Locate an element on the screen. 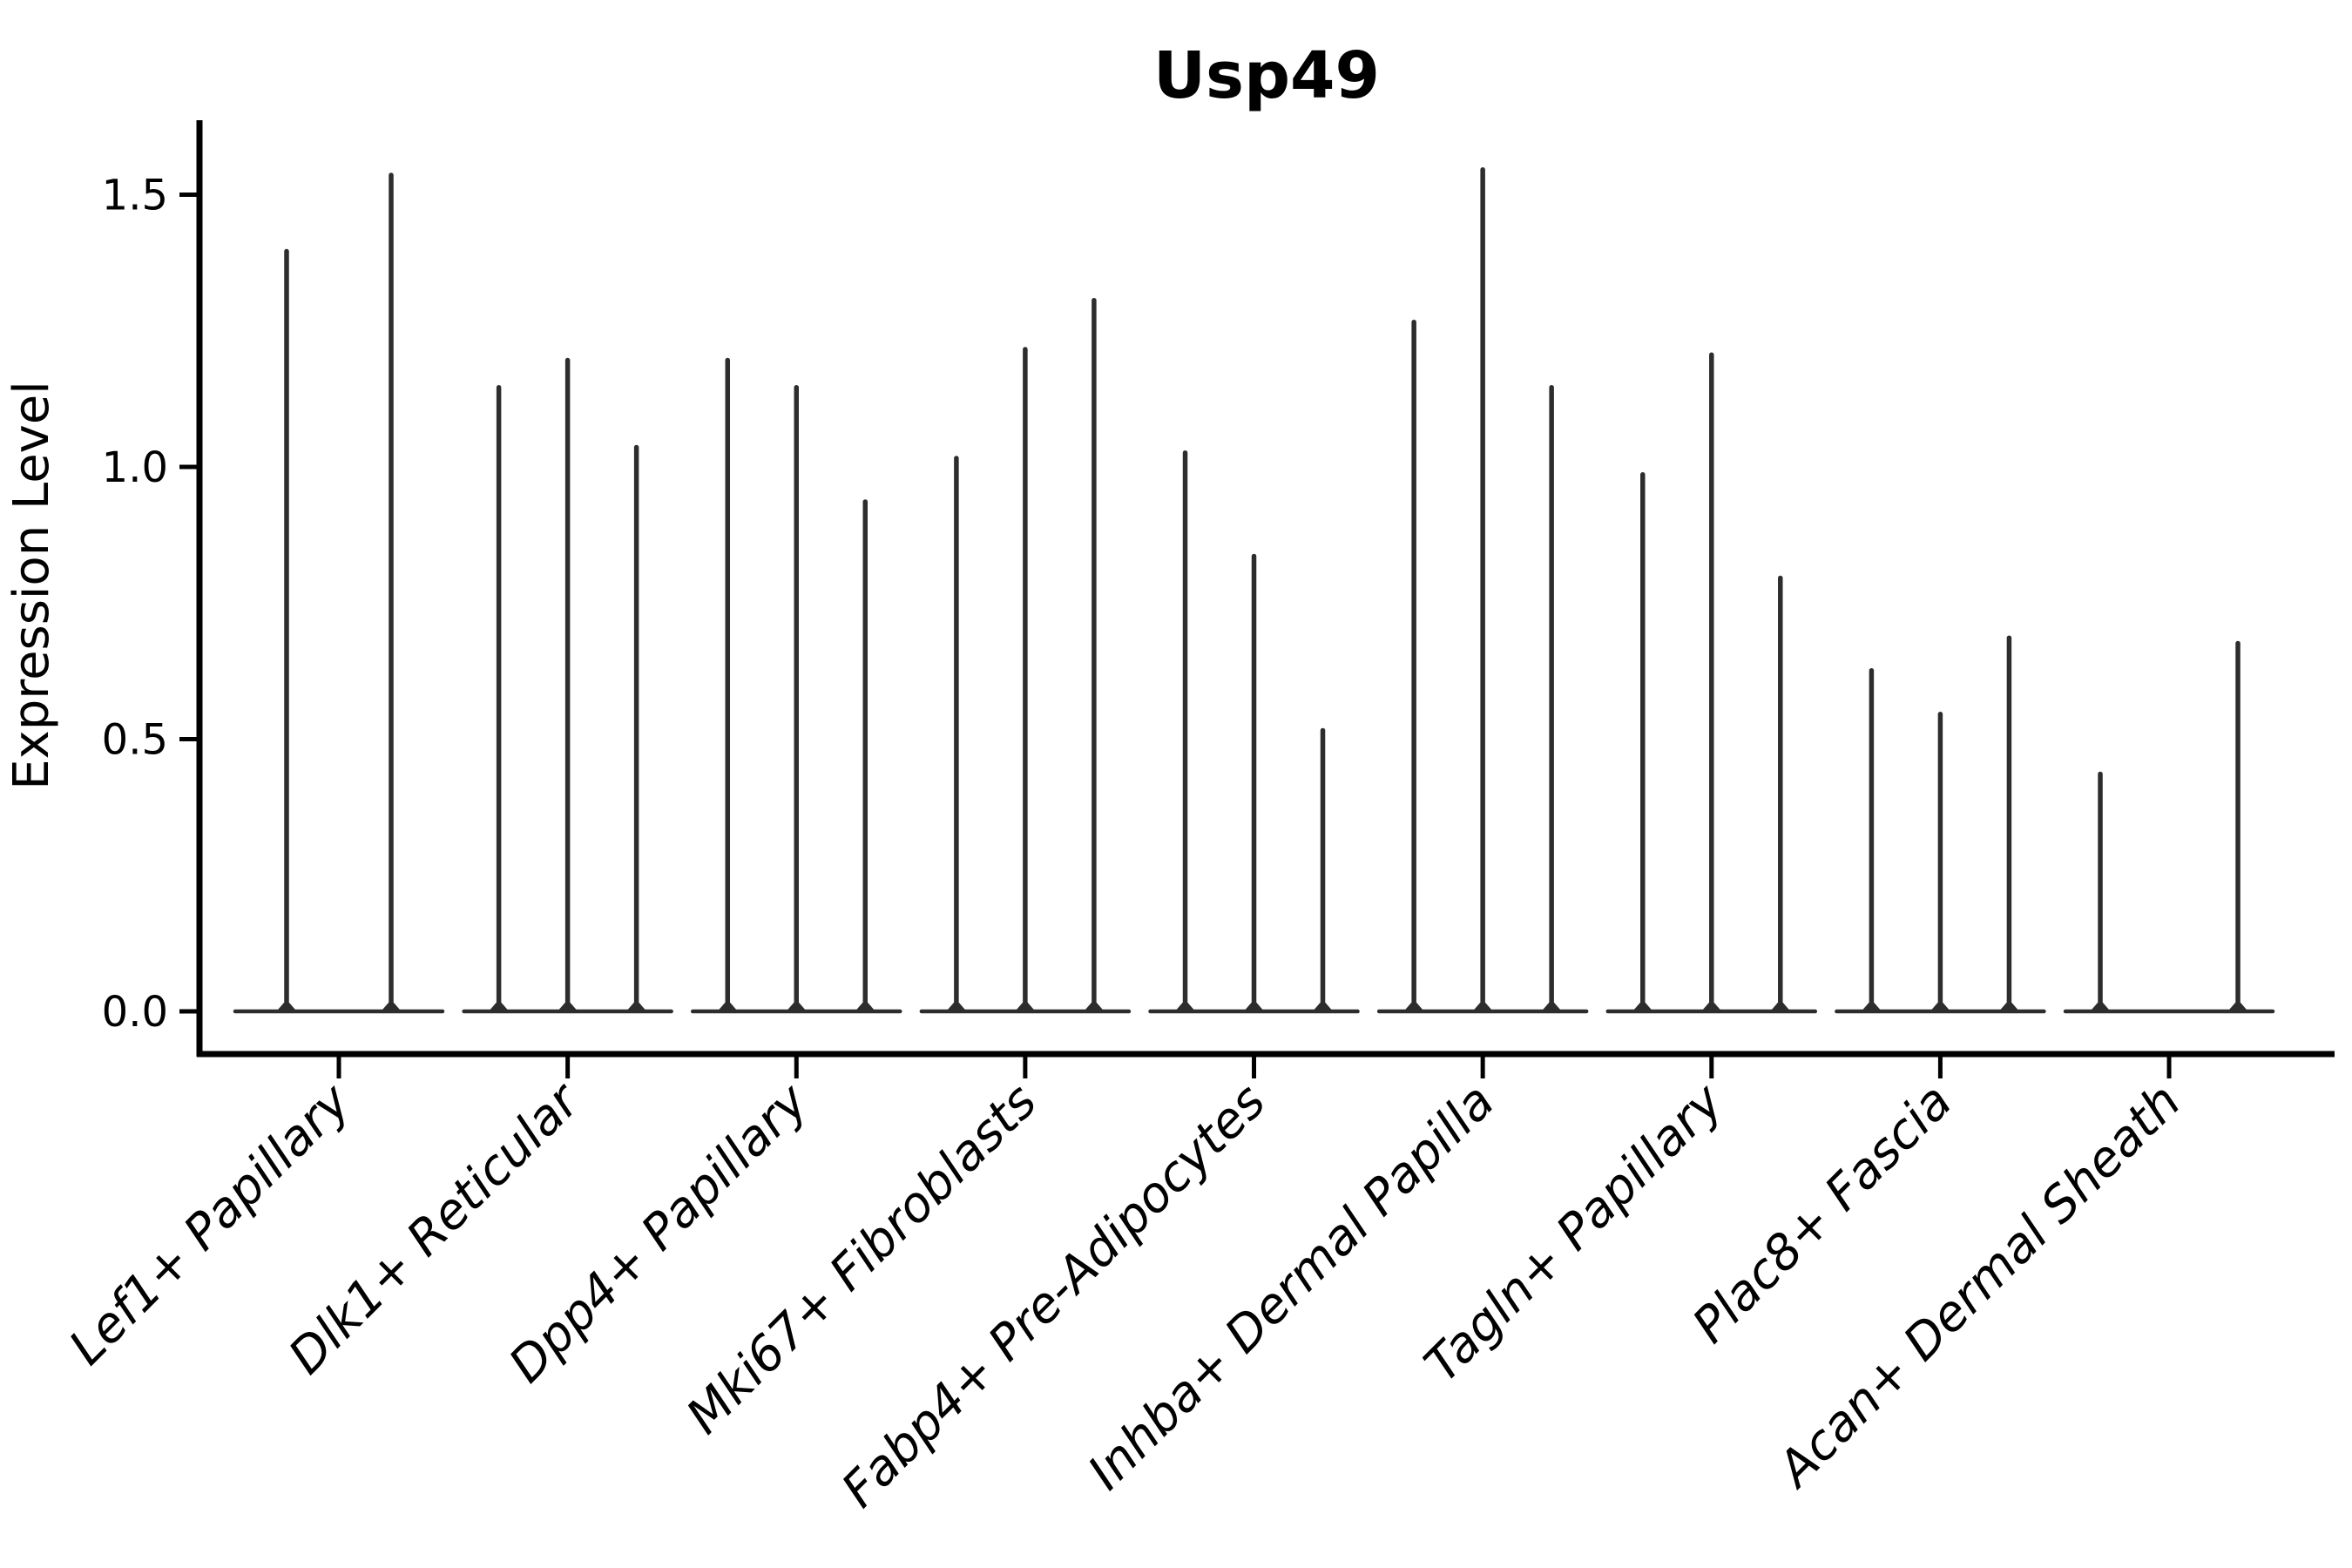 This screenshot has width=2352, height=1568. y-tick-label: 1.0 is located at coordinates (135, 467).